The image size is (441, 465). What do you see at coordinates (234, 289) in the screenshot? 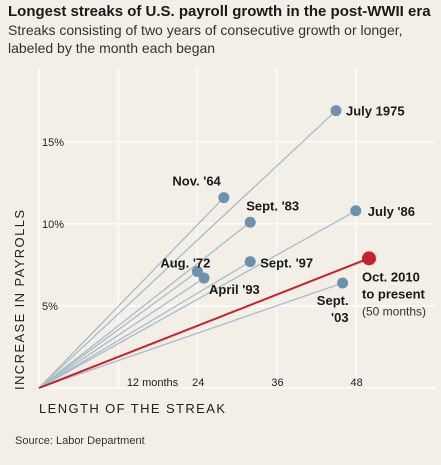
I see `point-label: April '93` at bounding box center [234, 289].